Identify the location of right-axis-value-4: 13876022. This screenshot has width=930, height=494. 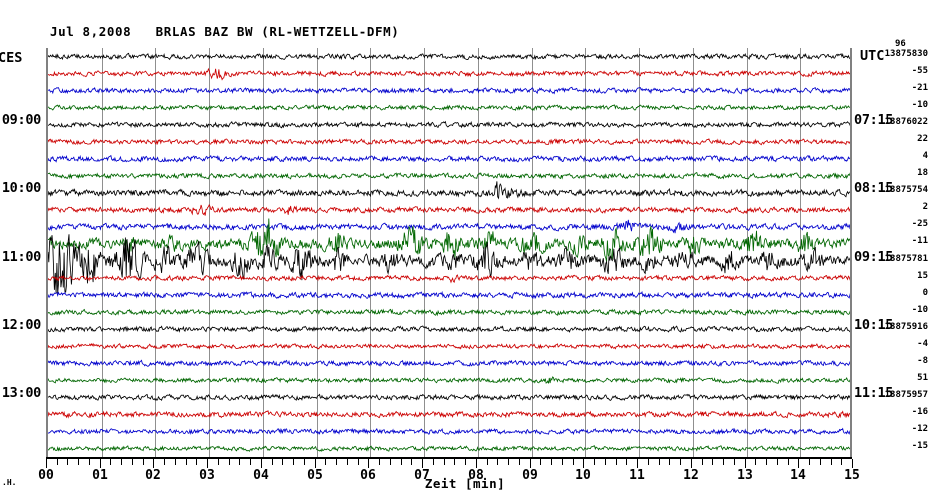
(906, 122).